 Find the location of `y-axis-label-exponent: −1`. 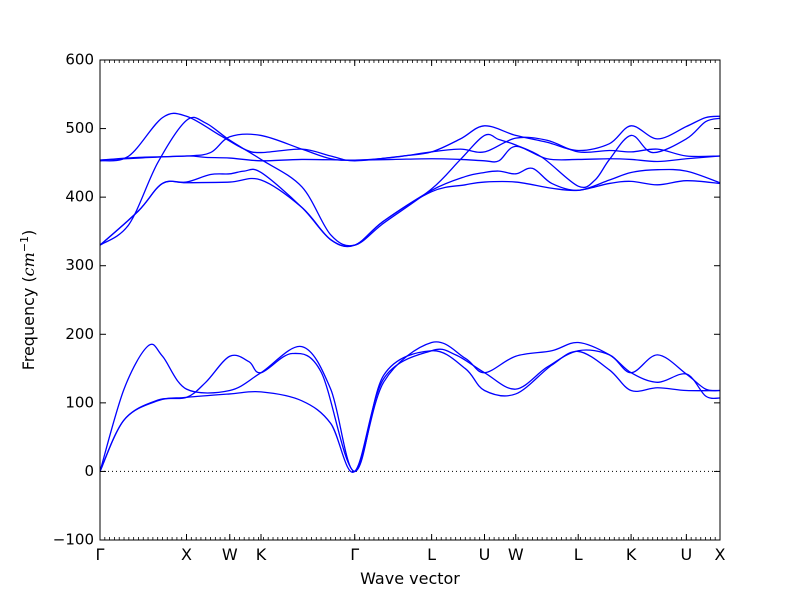

y-axis-label-exponent: −1 is located at coordinates (24, 244).